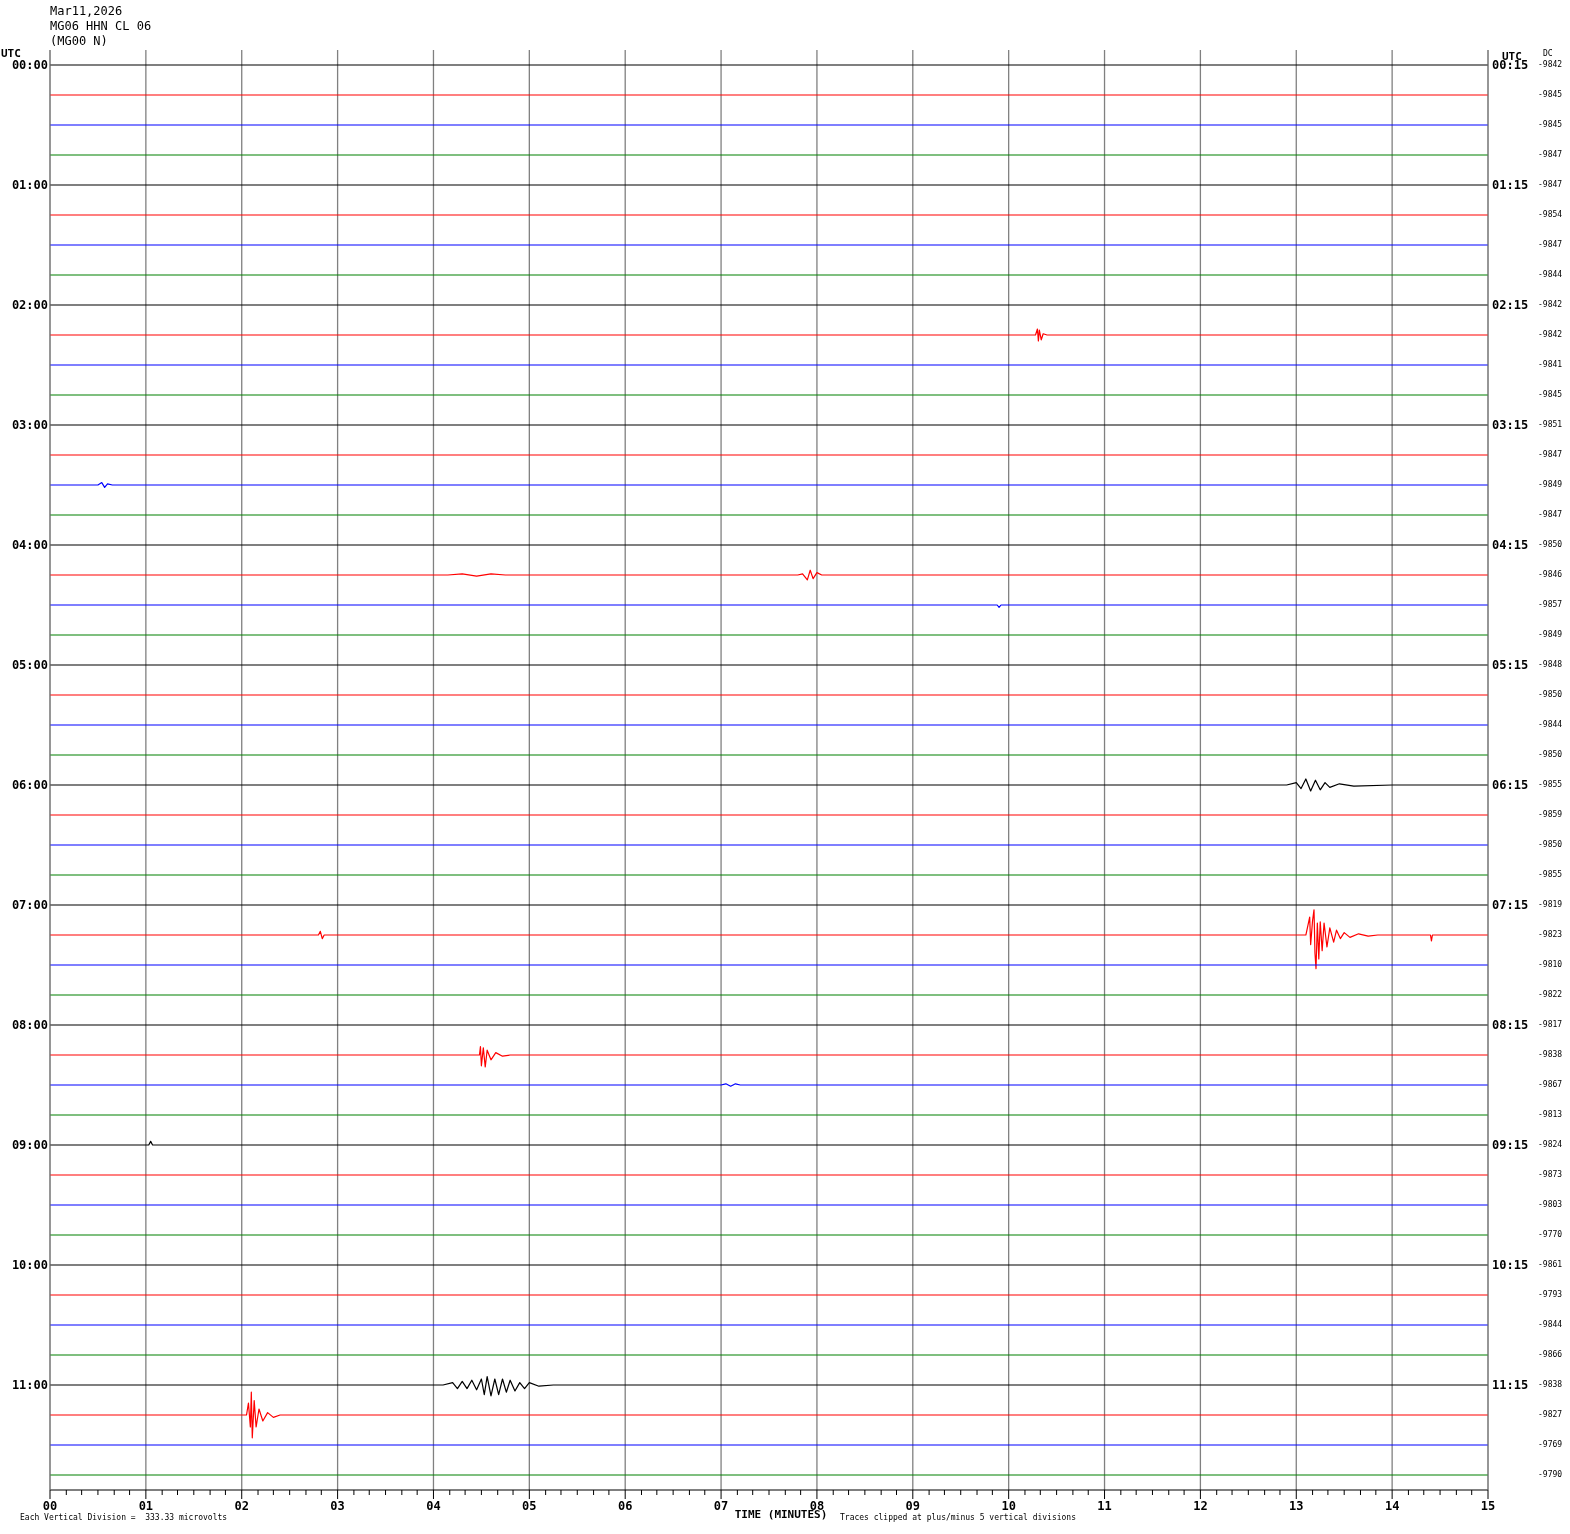  I want to click on x-tick-label: 03, so click(337, 1505).